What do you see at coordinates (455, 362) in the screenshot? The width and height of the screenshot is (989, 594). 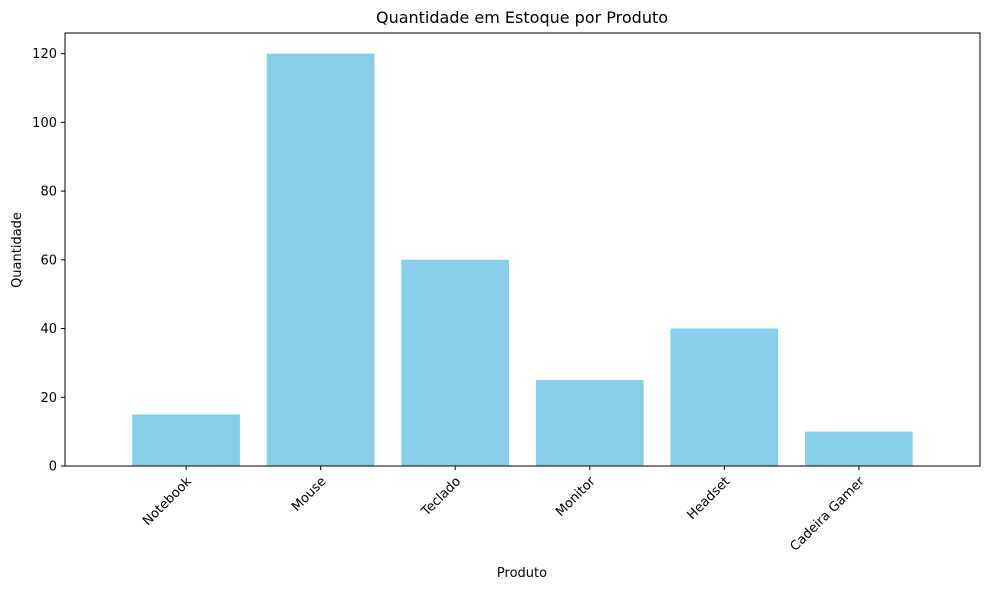 I see `bar-teclado` at bounding box center [455, 362].